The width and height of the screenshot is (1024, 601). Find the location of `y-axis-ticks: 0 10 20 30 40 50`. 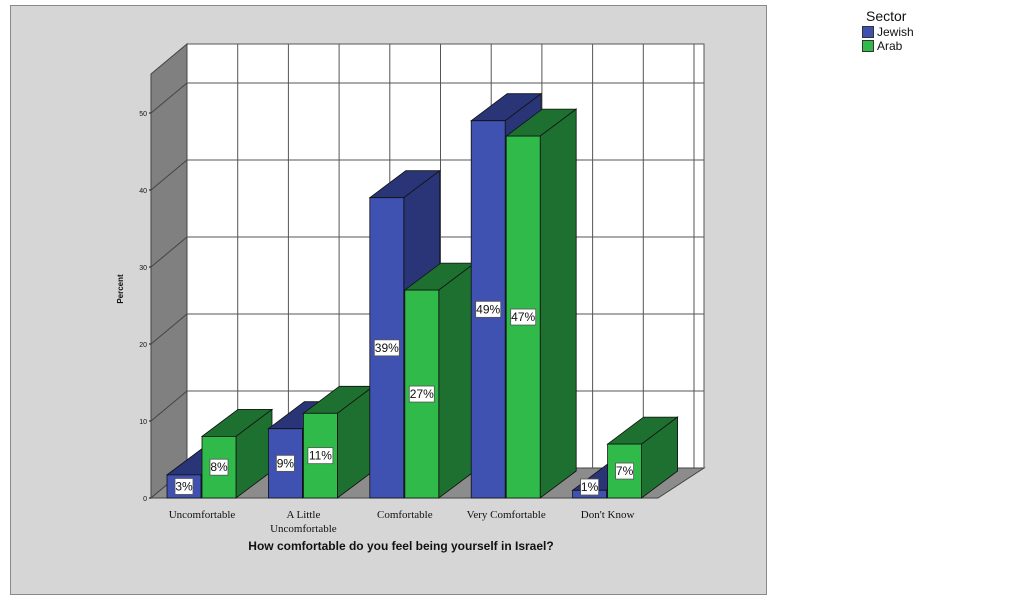

y-axis-ticks: 0 10 20 30 40 50 is located at coordinates (145, 307).